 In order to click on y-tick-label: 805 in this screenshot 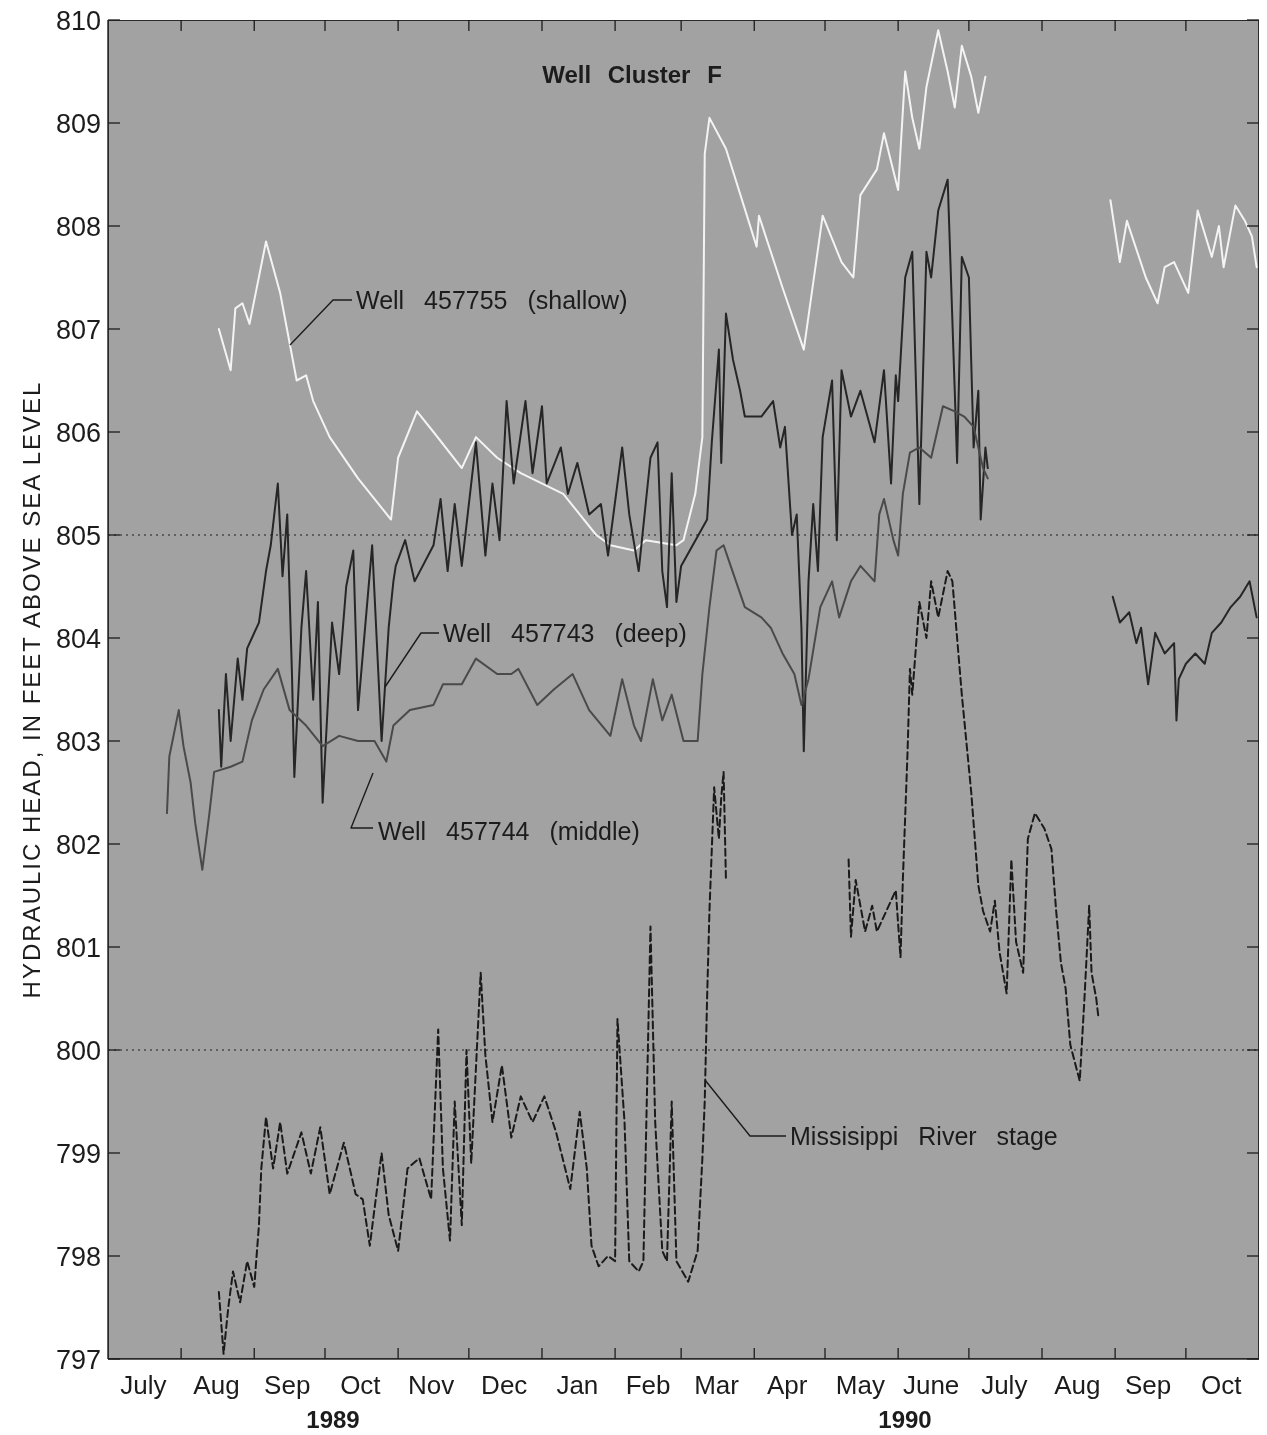, I will do `click(78, 535)`.